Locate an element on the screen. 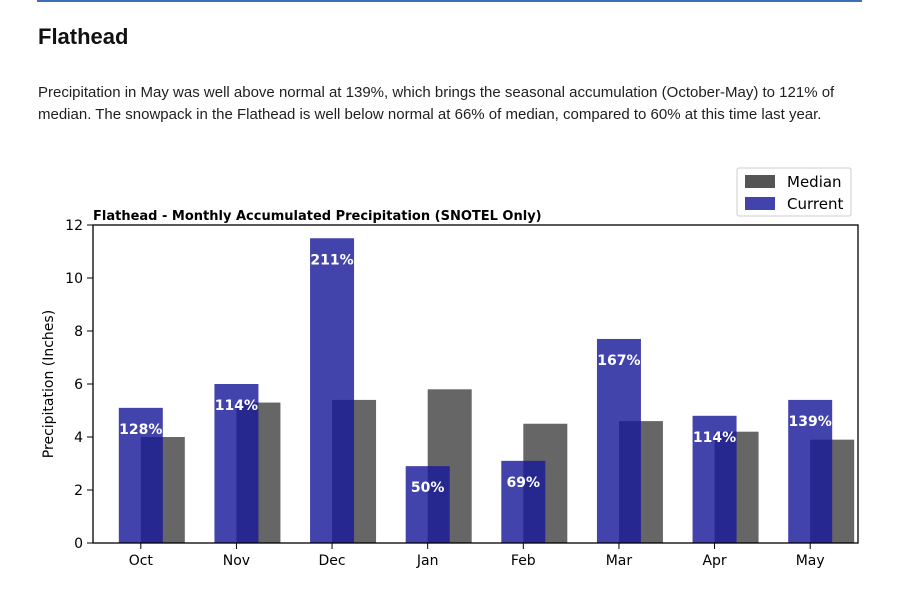 The width and height of the screenshot is (900, 591). x-tick-label: Jan is located at coordinates (427, 561).